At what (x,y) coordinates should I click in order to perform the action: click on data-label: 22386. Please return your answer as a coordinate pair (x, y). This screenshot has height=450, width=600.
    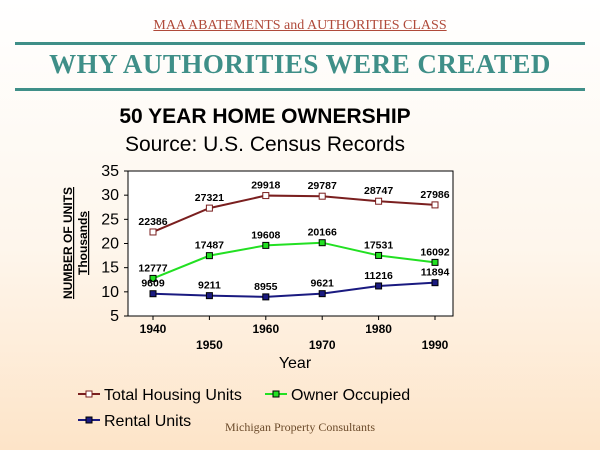
    Looking at the image, I should click on (152, 222).